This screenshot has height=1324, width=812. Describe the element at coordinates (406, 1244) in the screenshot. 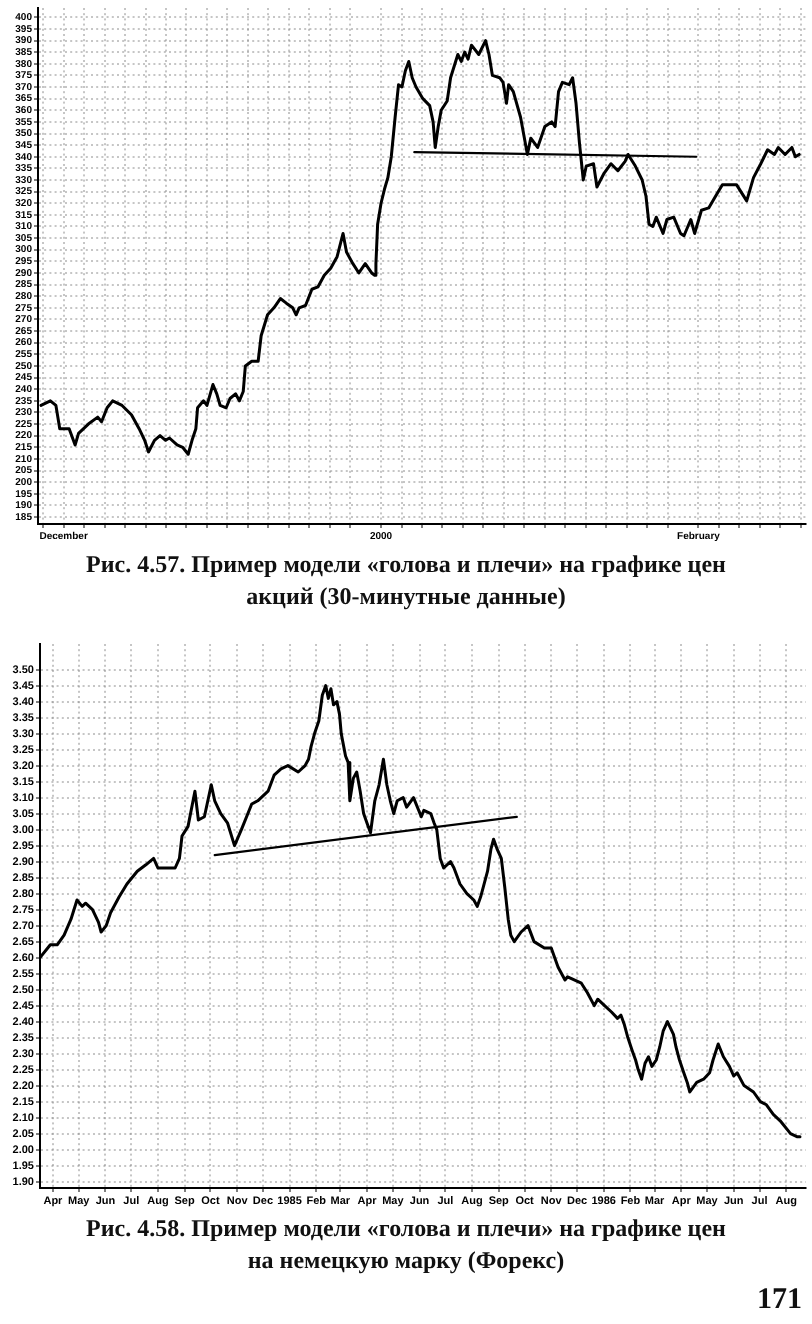

I see `text: Рис. 4.58. Пример модели «голова и плечи» на графике цен на немецкую марку (Форекс)` at that location.